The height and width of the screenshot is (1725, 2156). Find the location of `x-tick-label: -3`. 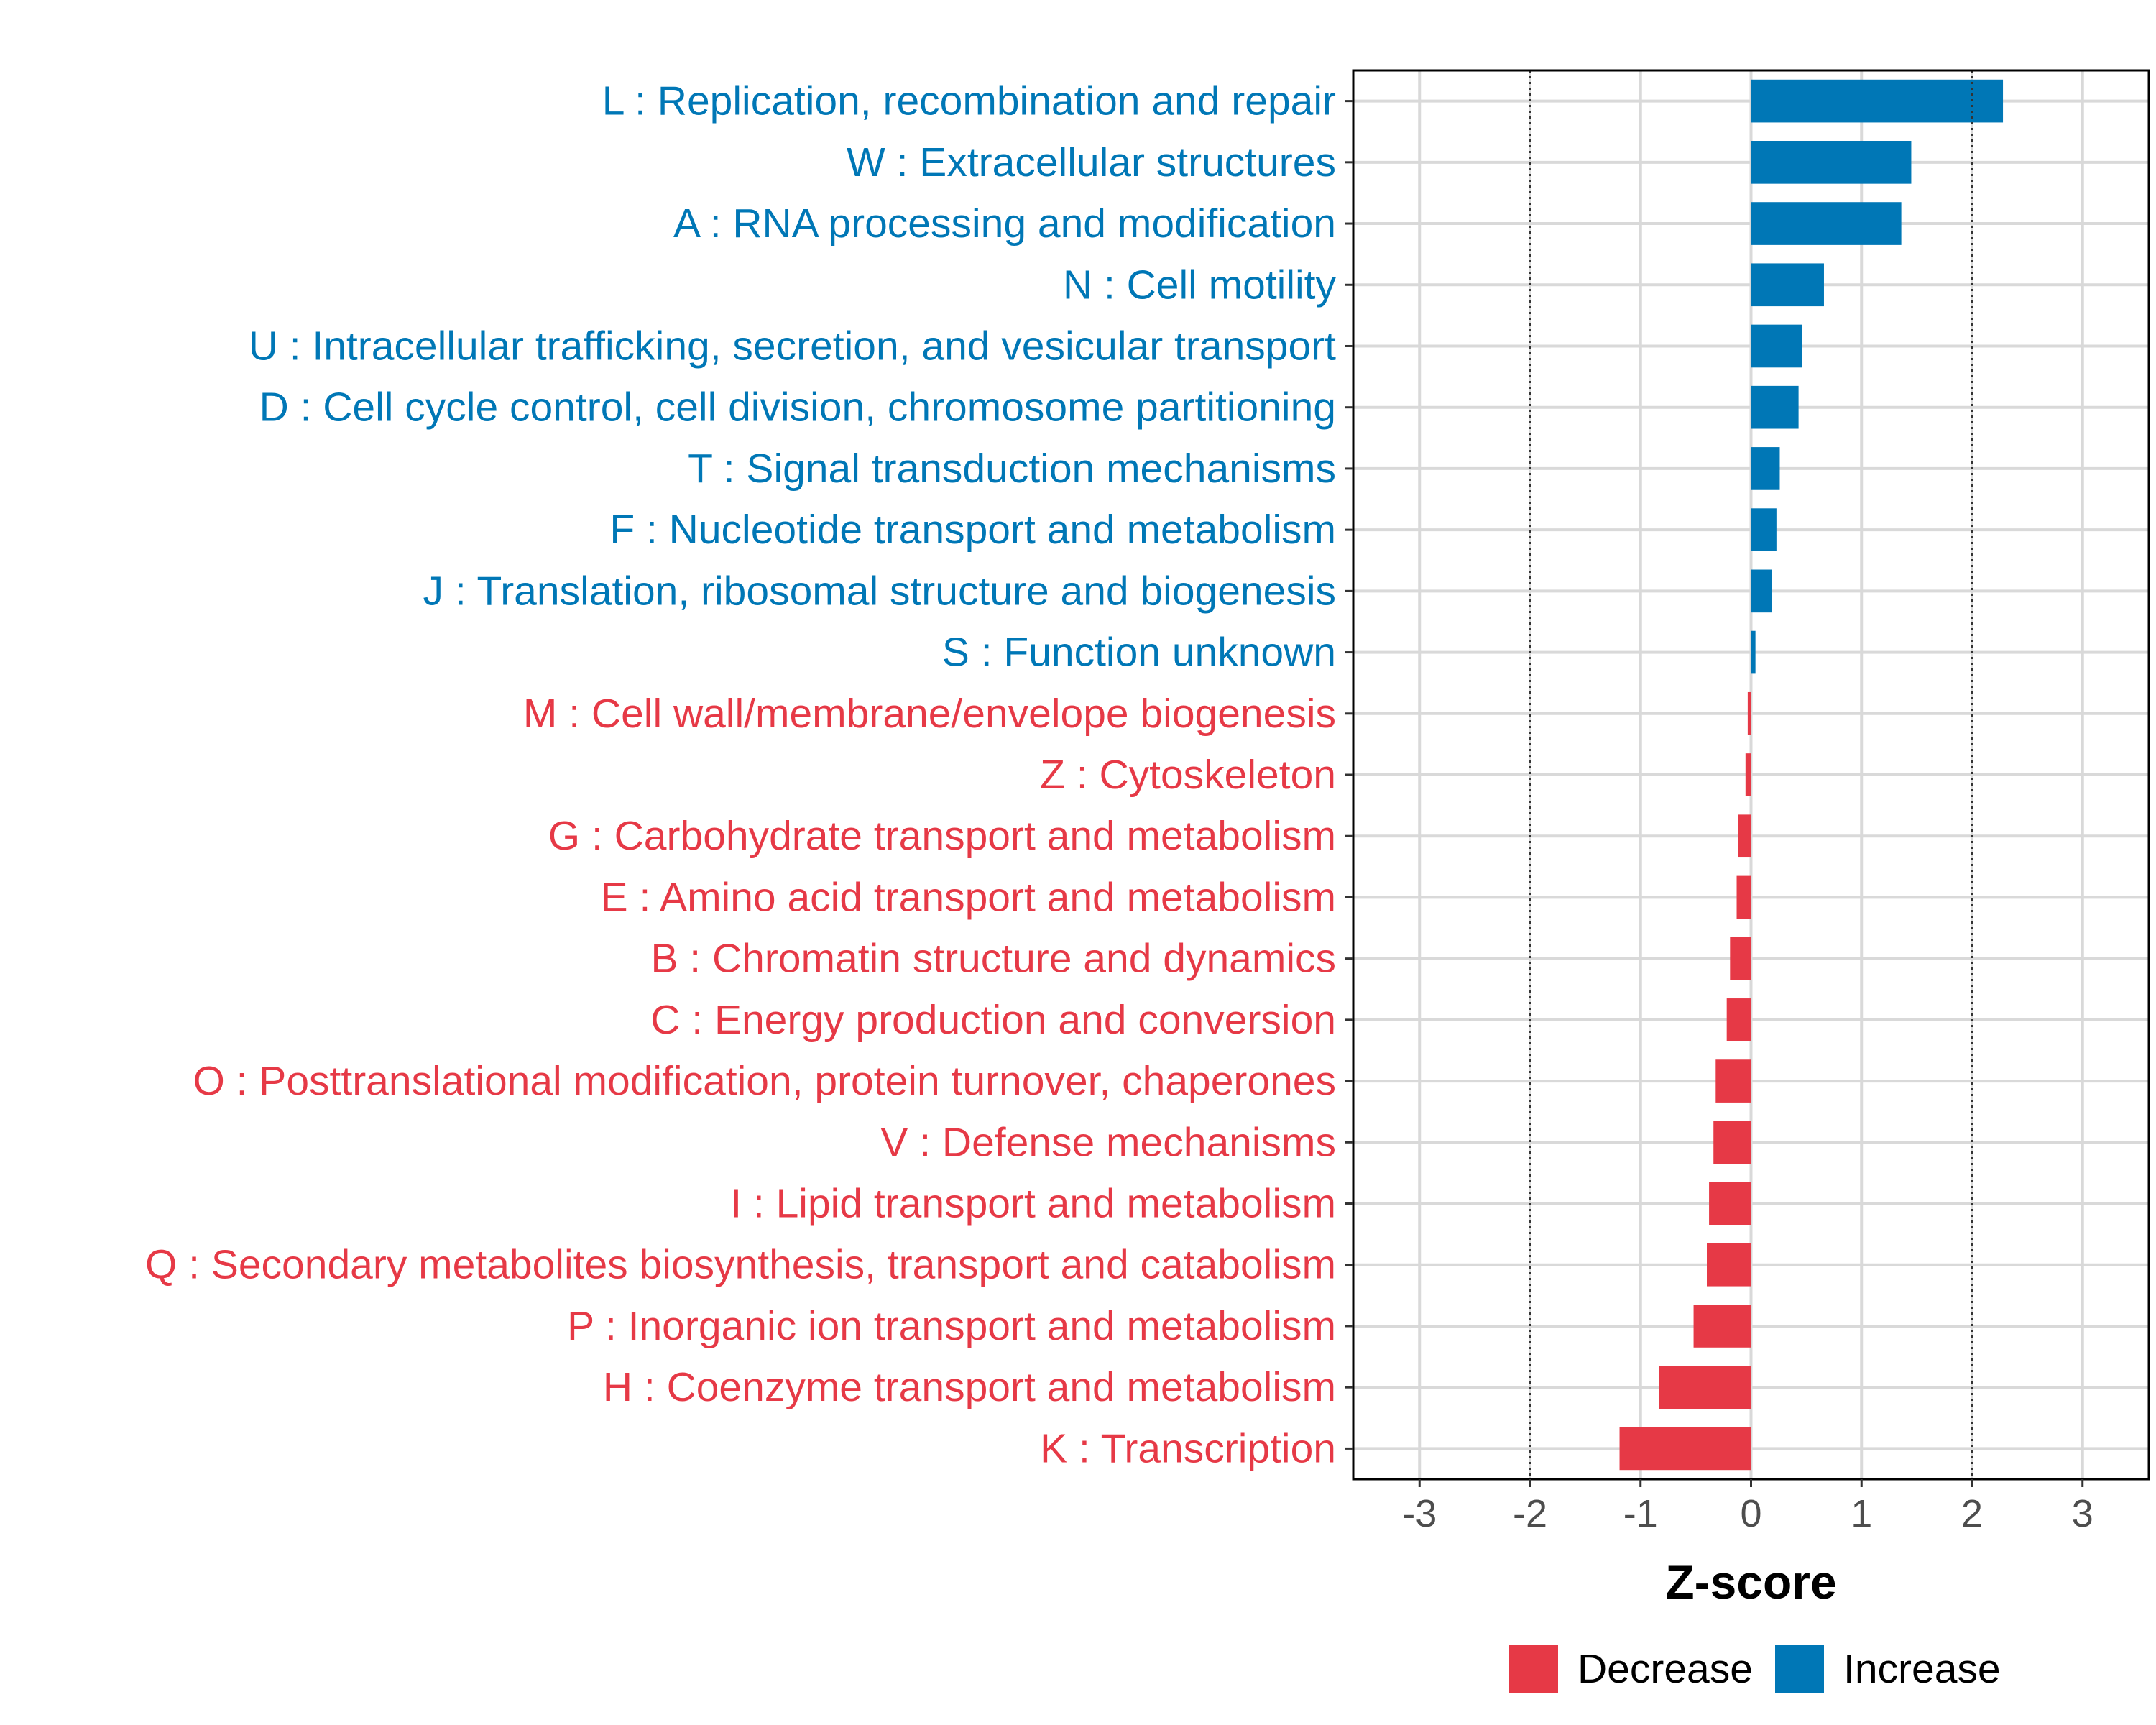

x-tick-label: -3 is located at coordinates (1419, 1513).